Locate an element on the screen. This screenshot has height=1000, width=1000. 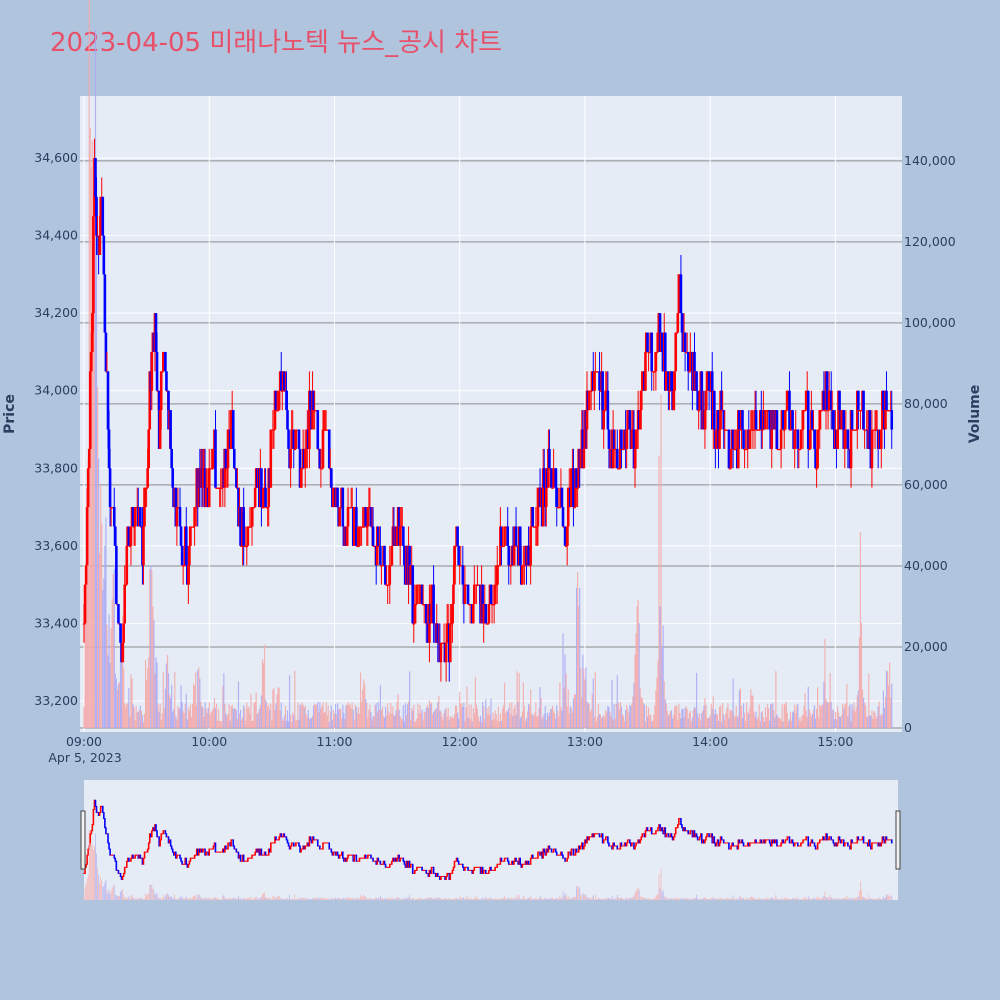
volume-tick-label: 20,000 is located at coordinates (926, 646).